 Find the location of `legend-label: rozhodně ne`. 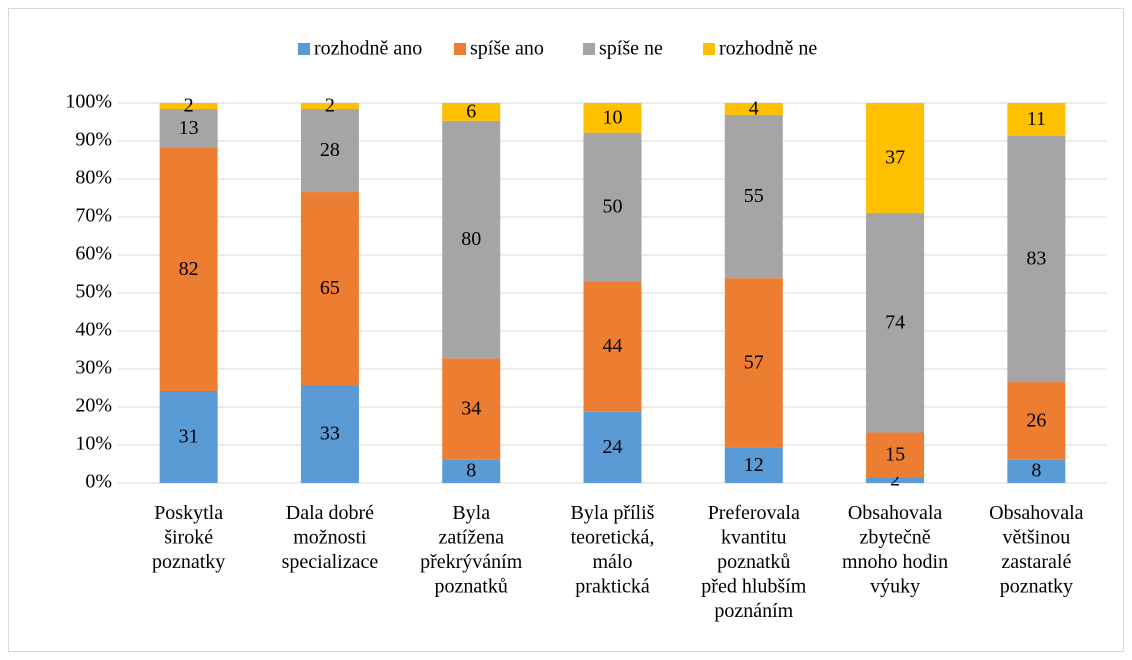

legend-label: rozhodně ne is located at coordinates (768, 49).